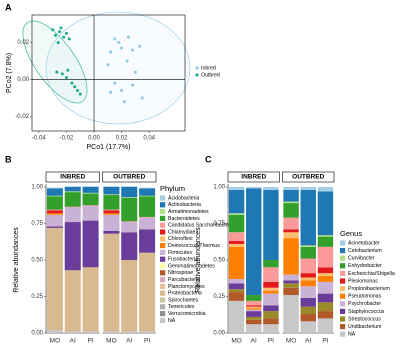 This screenshot has width=400, height=364. I want to click on legend-label: Planctomycetes, so click(186, 287).